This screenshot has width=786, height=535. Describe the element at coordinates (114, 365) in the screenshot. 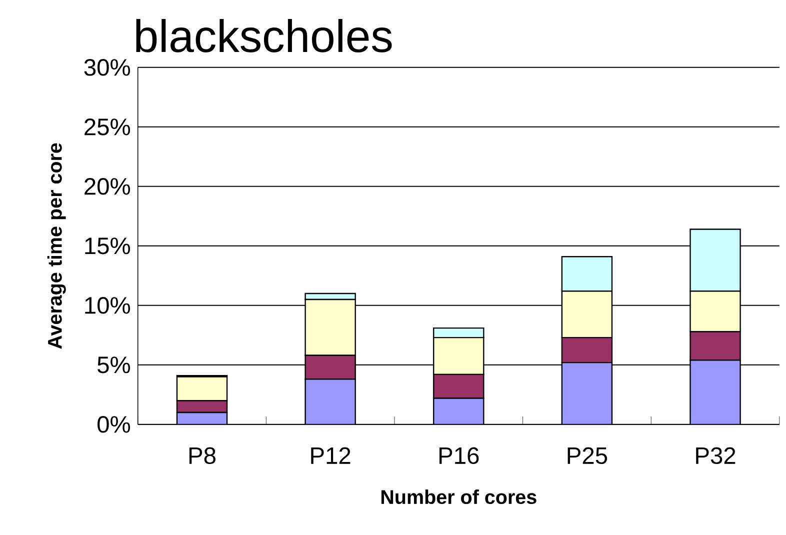

I see `y-tick-label: 5%` at that location.